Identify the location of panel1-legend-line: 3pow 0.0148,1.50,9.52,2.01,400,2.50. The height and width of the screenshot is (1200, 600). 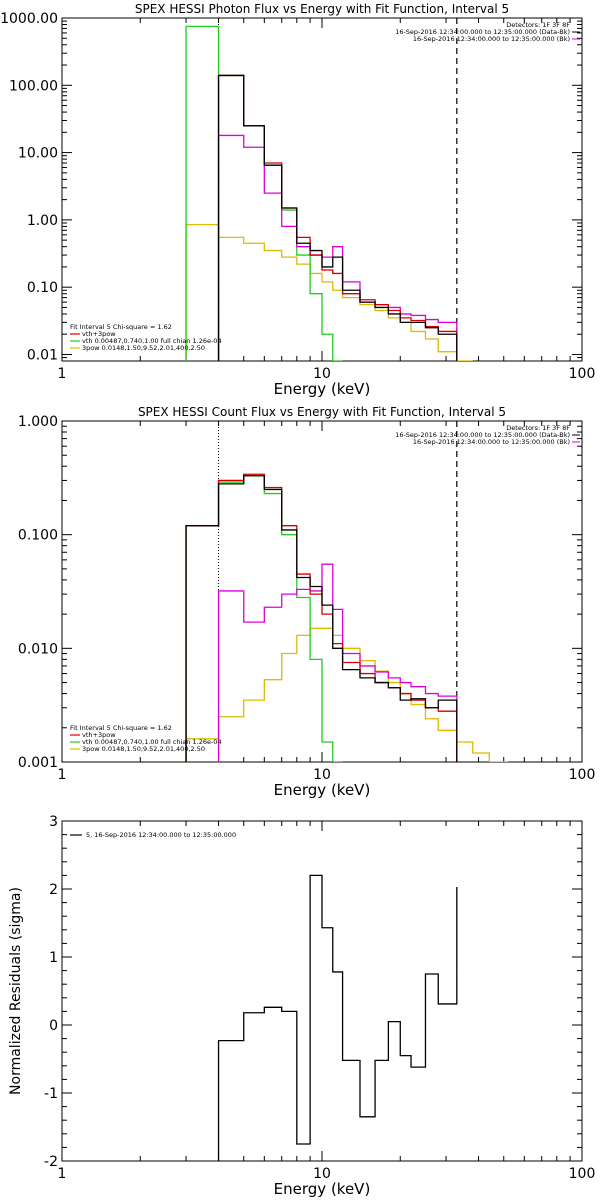
(143, 348).